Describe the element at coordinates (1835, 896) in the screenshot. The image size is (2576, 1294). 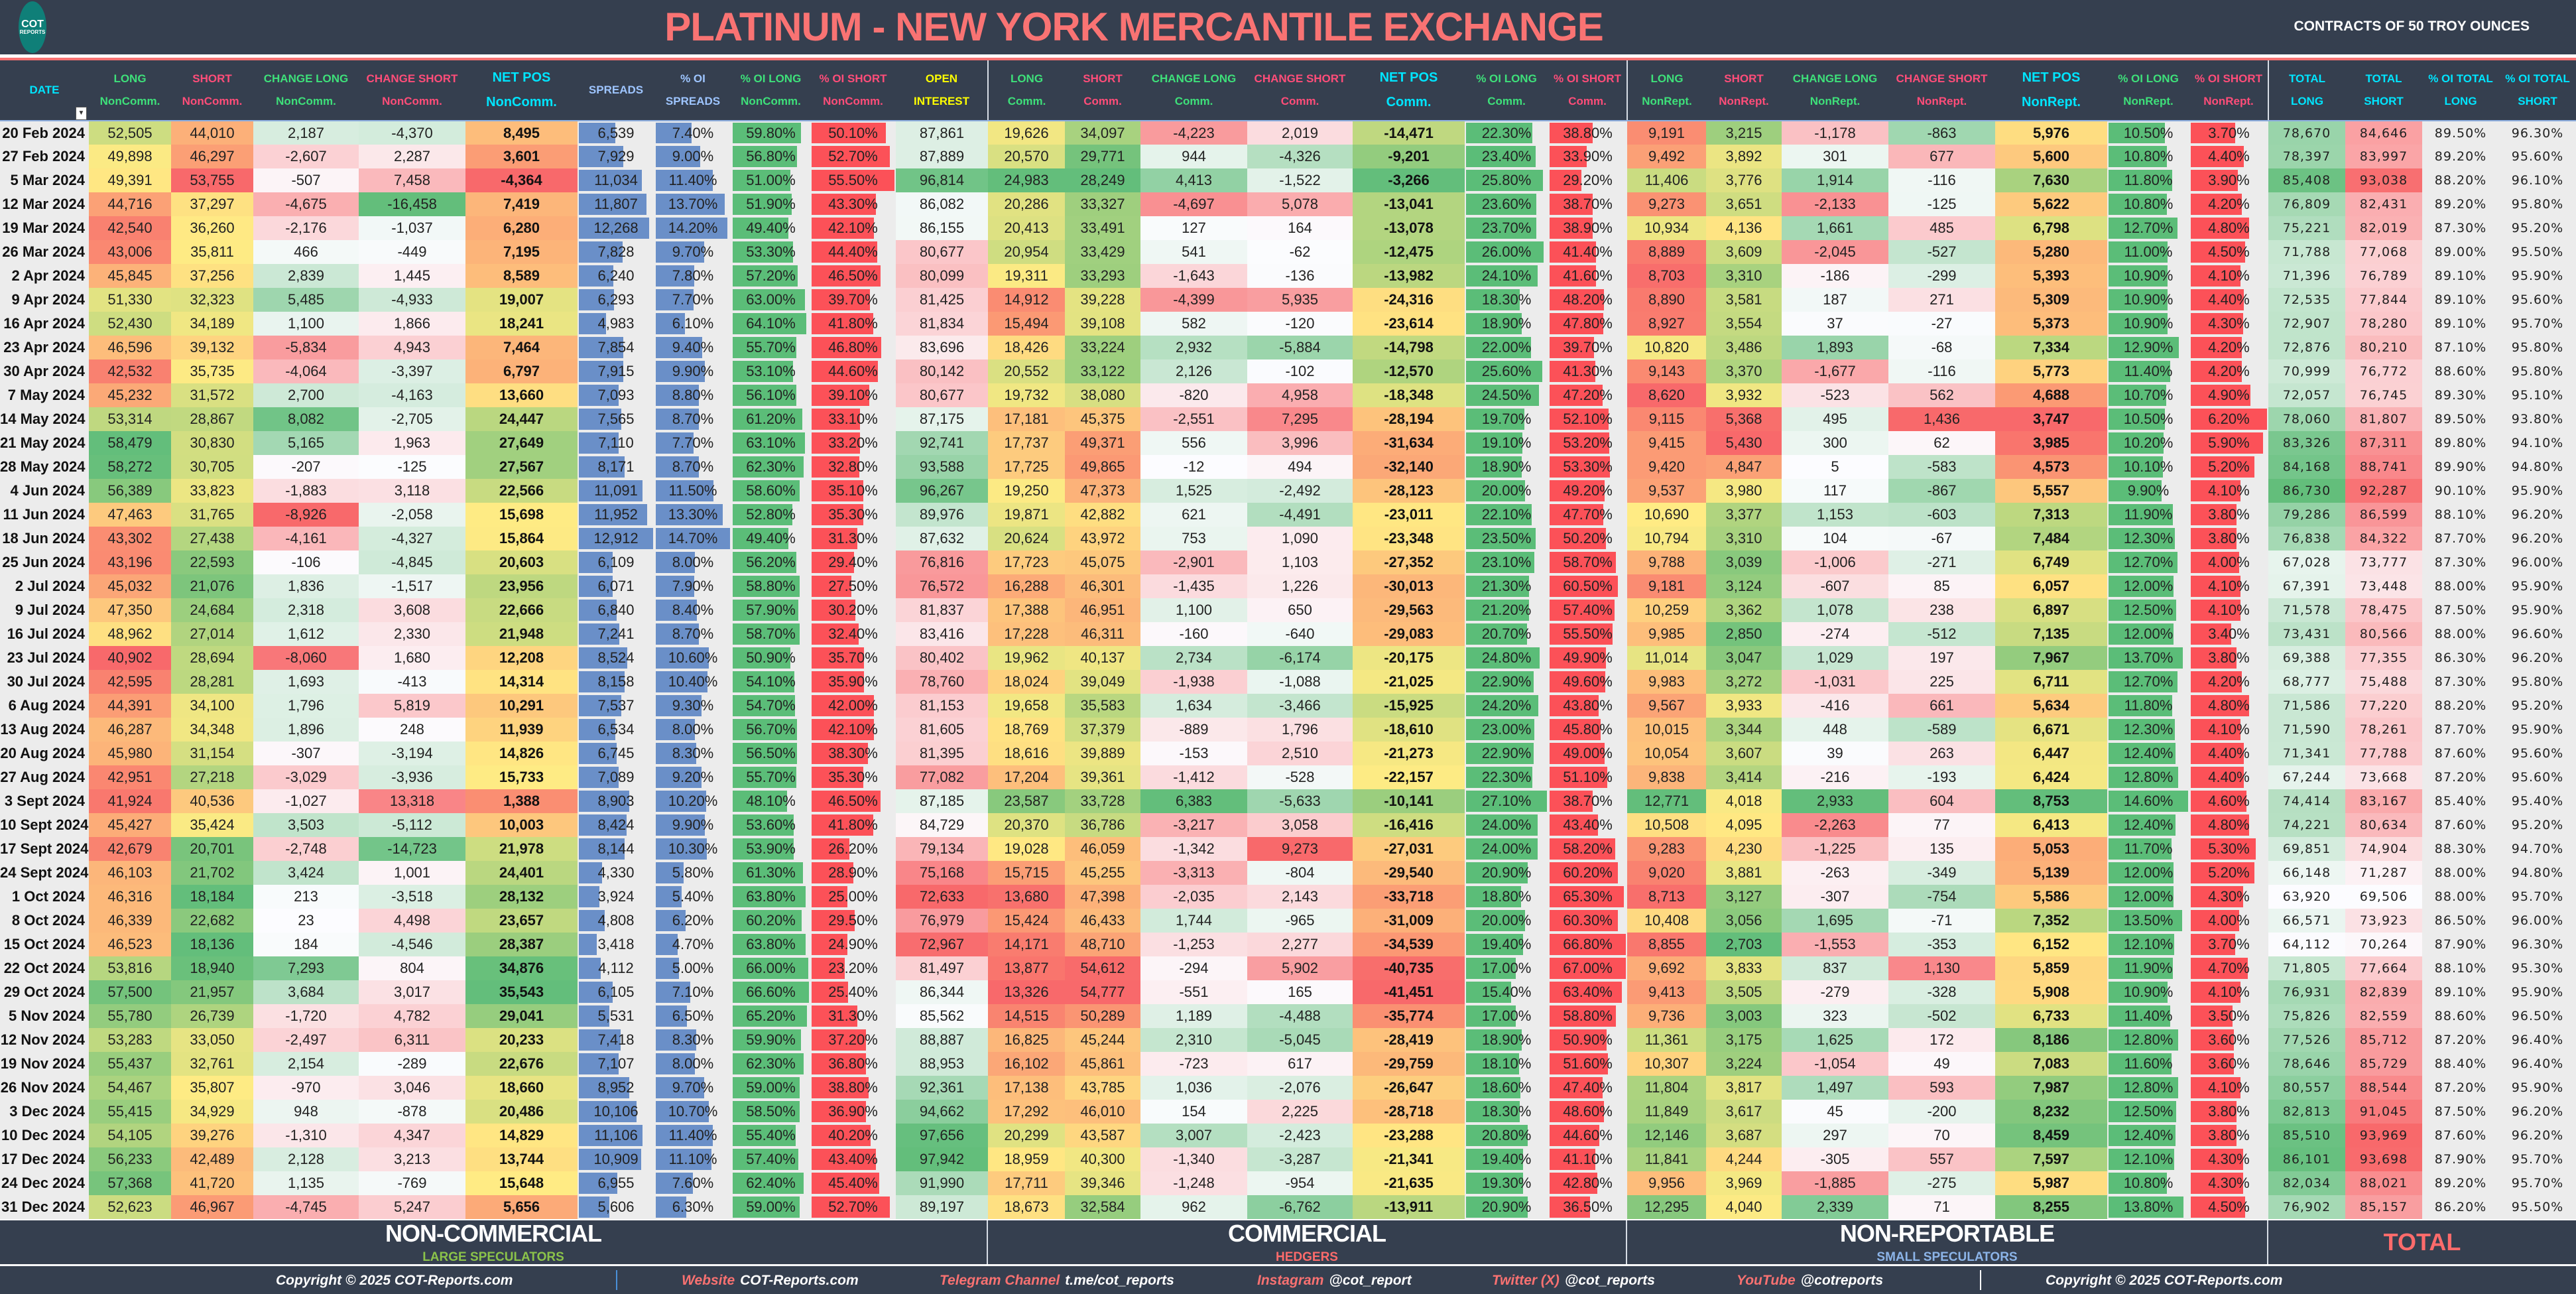
I see `cell-value: -307` at that location.